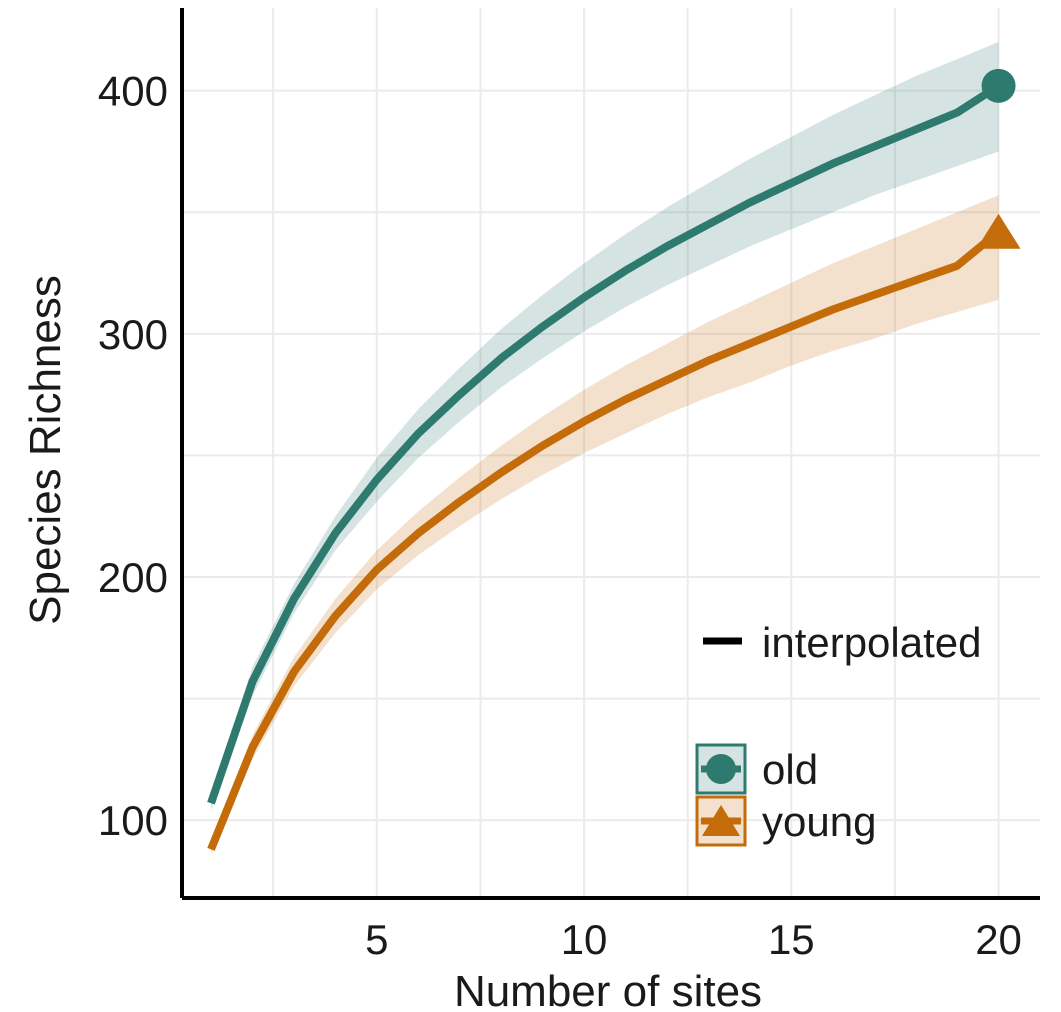 The image size is (1061, 1012). I want to click on y-tick-label: 300, so click(133, 334).